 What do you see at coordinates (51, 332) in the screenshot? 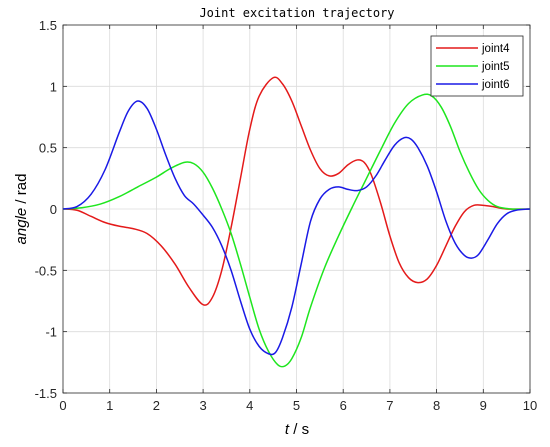
I see `y-tick-label: -1` at bounding box center [51, 332].